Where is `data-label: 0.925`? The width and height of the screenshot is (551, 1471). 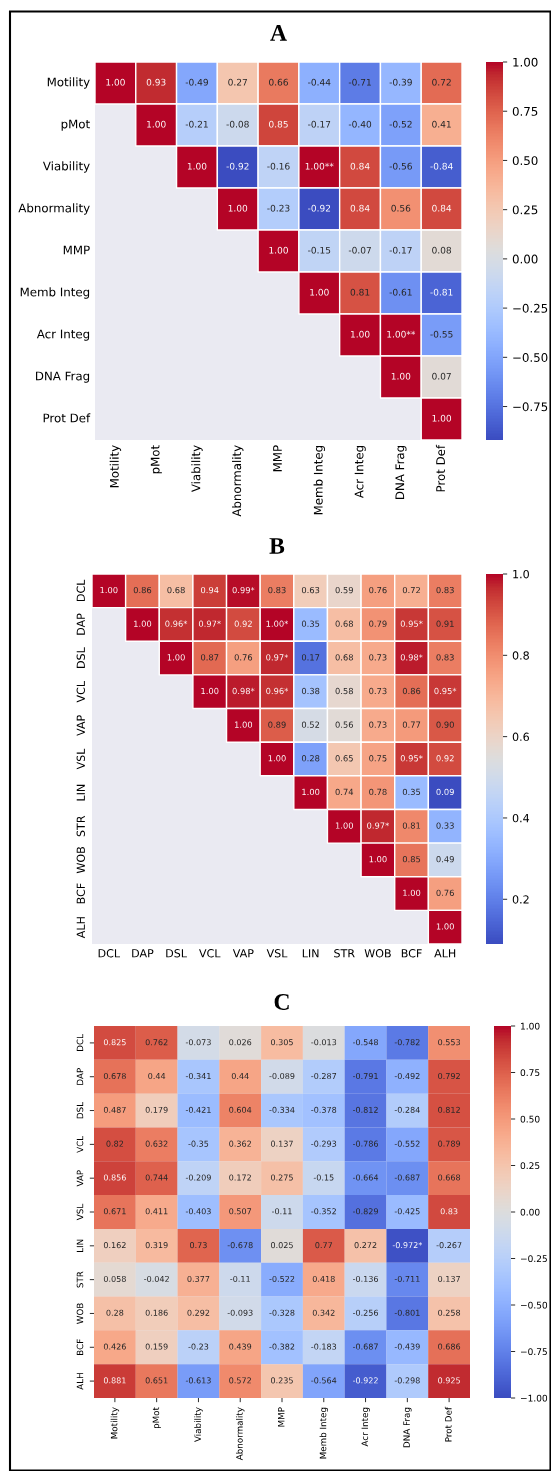 data-label: 0.925 is located at coordinates (449, 1380).